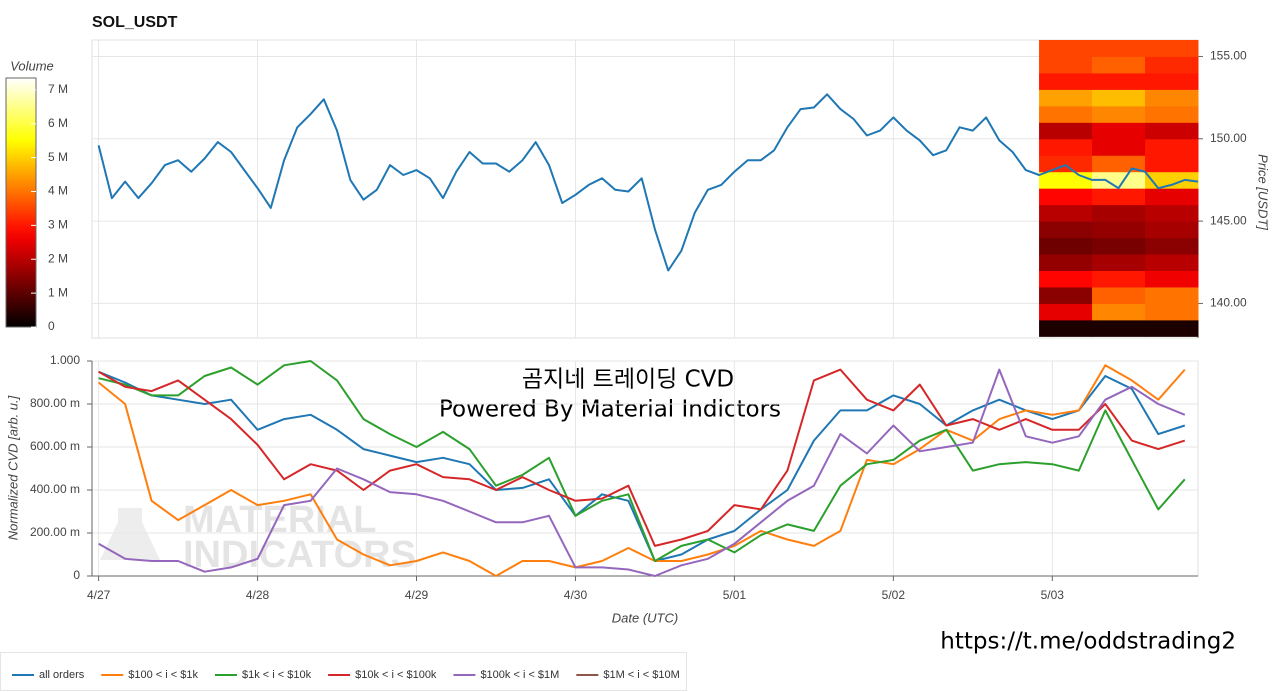 This screenshot has height=692, width=1280. What do you see at coordinates (1053, 595) in the screenshot?
I see `x-tick-label: 5/03` at bounding box center [1053, 595].